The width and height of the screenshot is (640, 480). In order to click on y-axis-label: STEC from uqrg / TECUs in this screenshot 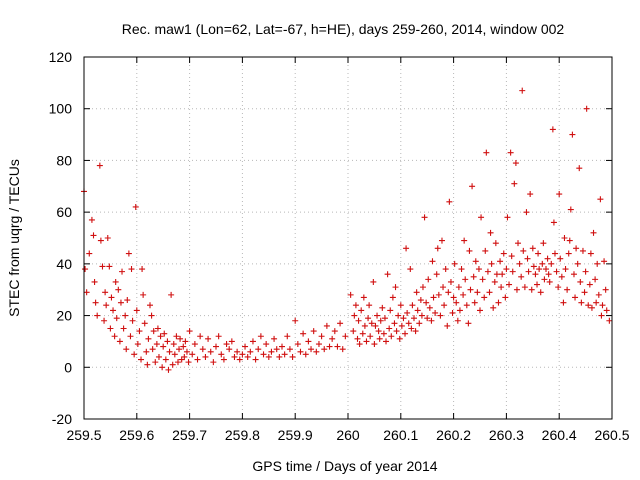, I will do `click(14, 238)`.